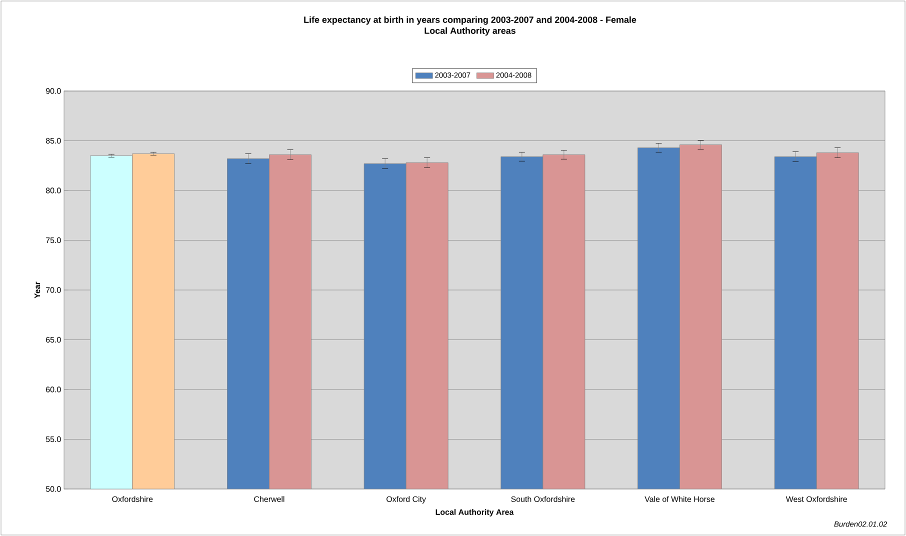  Describe the element at coordinates (470, 20) in the screenshot. I see `chart-title: Life expectancy at birth in years comparing 2003-2007 and 2004-2008 - Female` at that location.